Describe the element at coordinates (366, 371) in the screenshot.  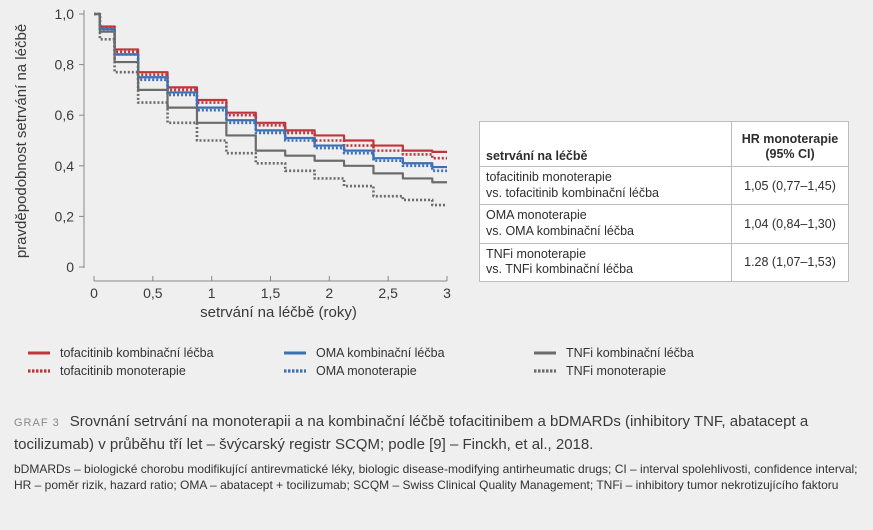
I see `legend-label: OMA monoterapie` at that location.